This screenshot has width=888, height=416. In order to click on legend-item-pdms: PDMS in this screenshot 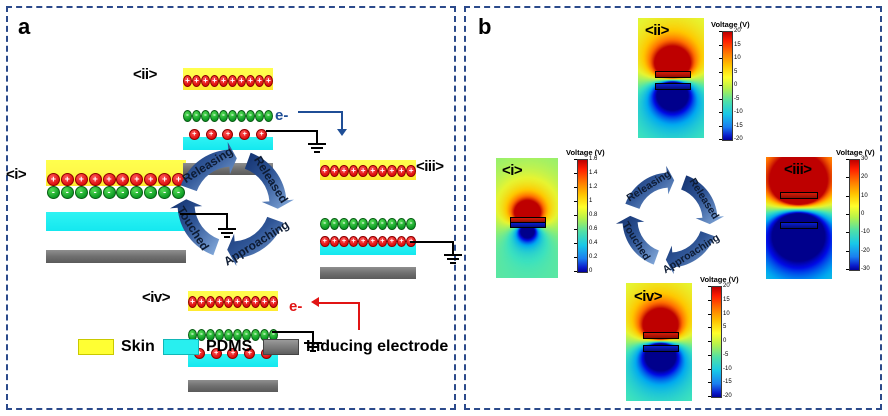, I will do `click(207, 347)`.